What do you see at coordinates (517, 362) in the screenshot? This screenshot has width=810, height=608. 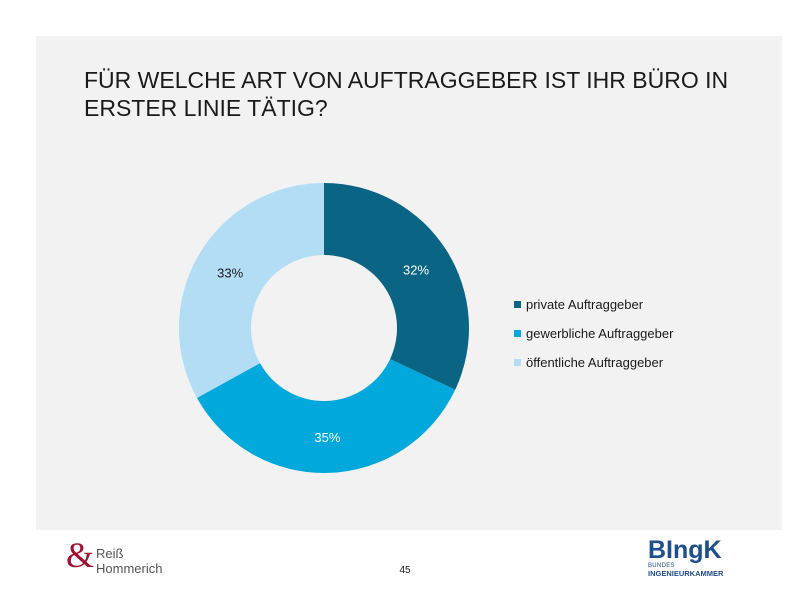 I see `legend-swatch-oeffentlich` at bounding box center [517, 362].